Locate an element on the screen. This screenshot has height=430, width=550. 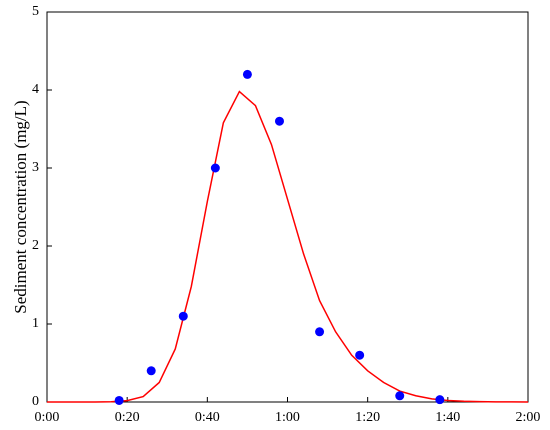
y-tick-label: 3 is located at coordinates (35, 167).